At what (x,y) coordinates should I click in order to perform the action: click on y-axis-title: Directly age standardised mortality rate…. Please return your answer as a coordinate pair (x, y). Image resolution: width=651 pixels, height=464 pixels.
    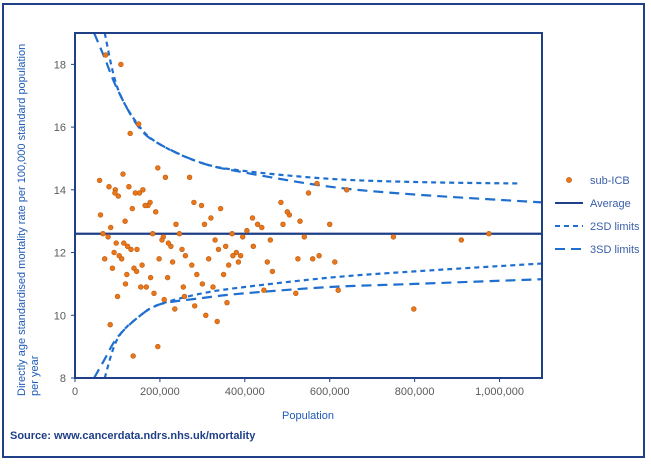
    Looking at the image, I should click on (28, 218).